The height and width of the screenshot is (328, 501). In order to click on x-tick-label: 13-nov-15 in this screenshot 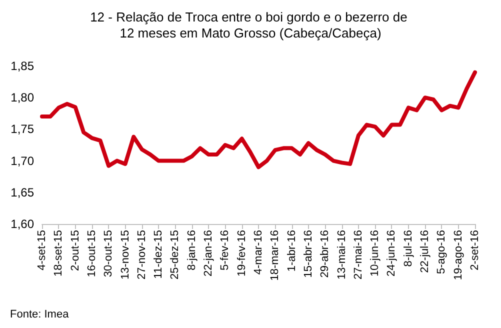, I will do `click(125, 255)`.